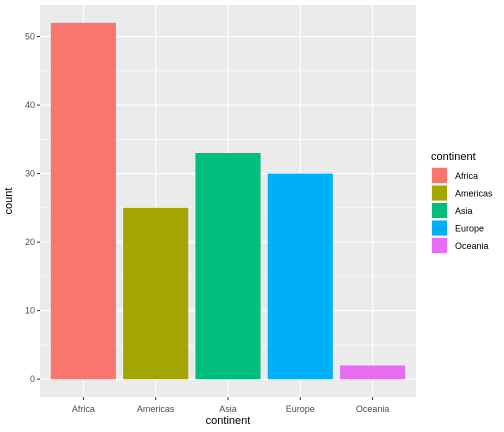 The height and width of the screenshot is (432, 504). What do you see at coordinates (156, 409) in the screenshot?
I see `x-tick-label: Americas` at bounding box center [156, 409].